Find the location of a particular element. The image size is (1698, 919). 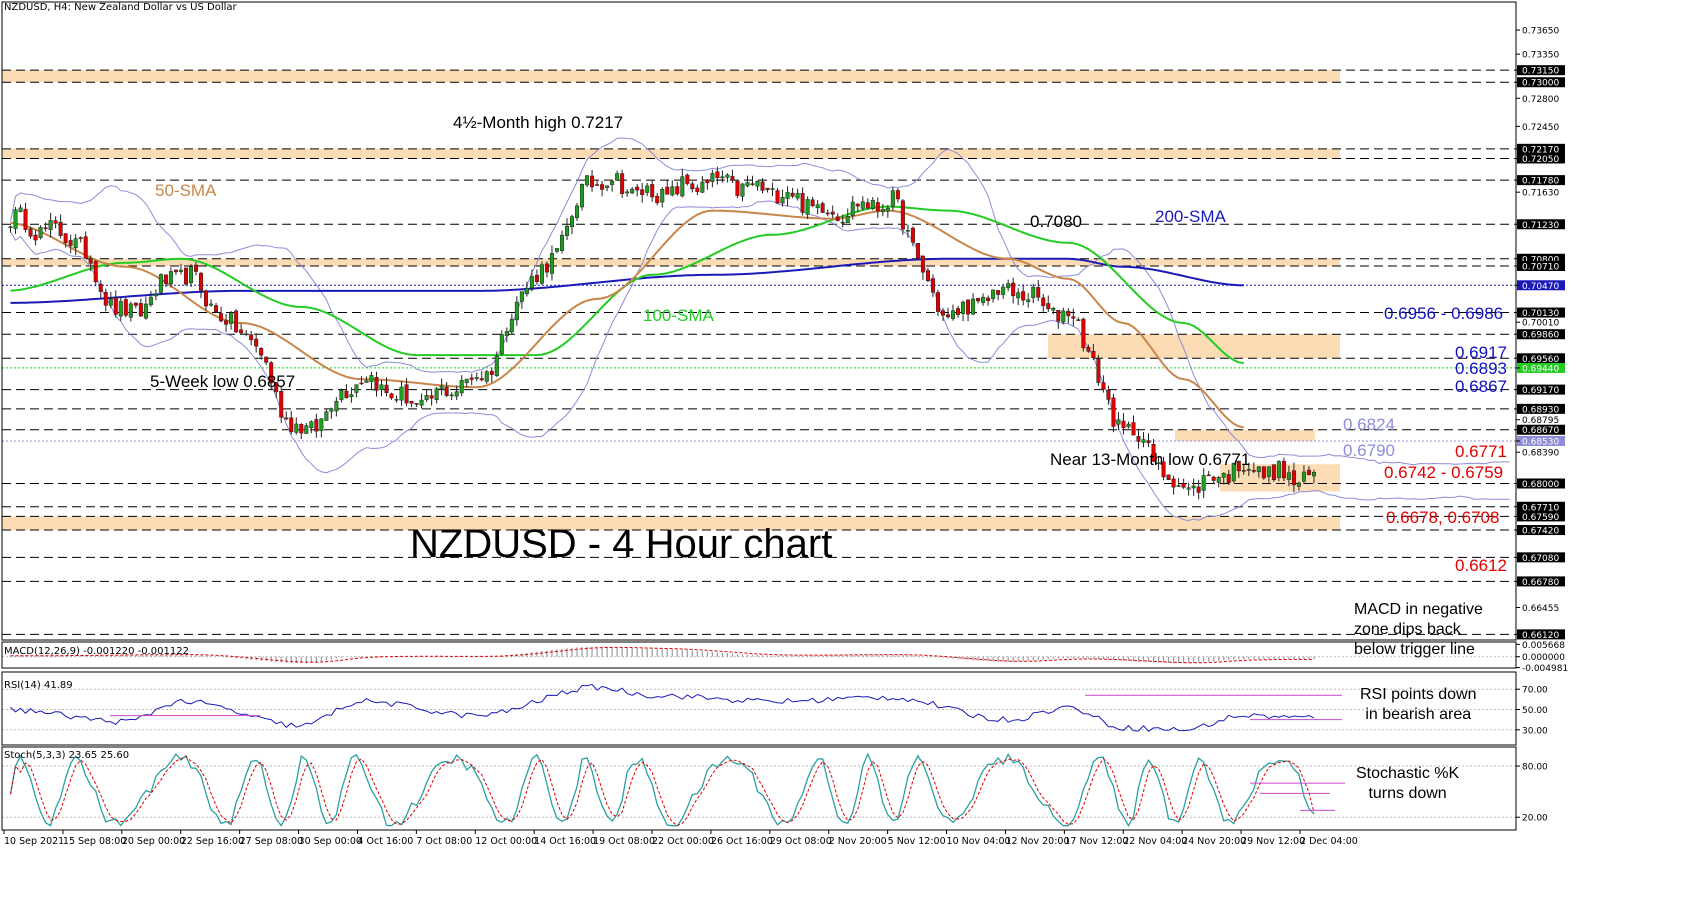

sma200-line is located at coordinates (627, 280).